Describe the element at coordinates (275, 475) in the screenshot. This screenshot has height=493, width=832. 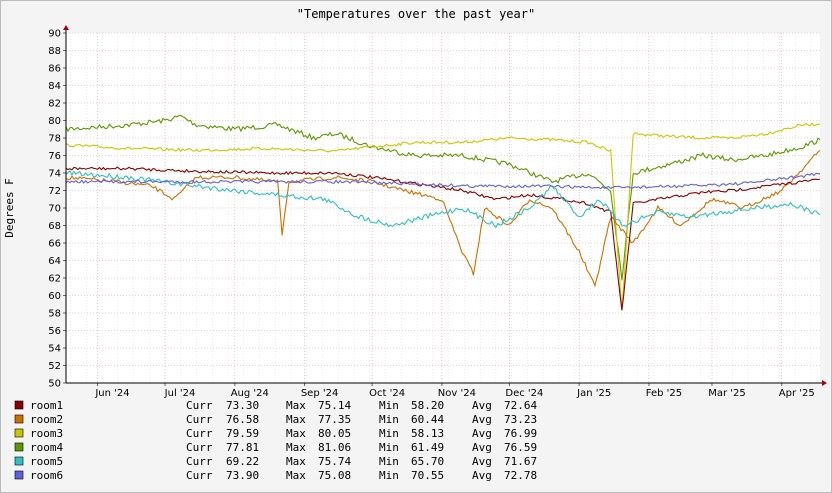
I see `legend-item-room6: room6 Curr 73.90 Max 75.08 Min 70.55 Avg 72.78` at that location.